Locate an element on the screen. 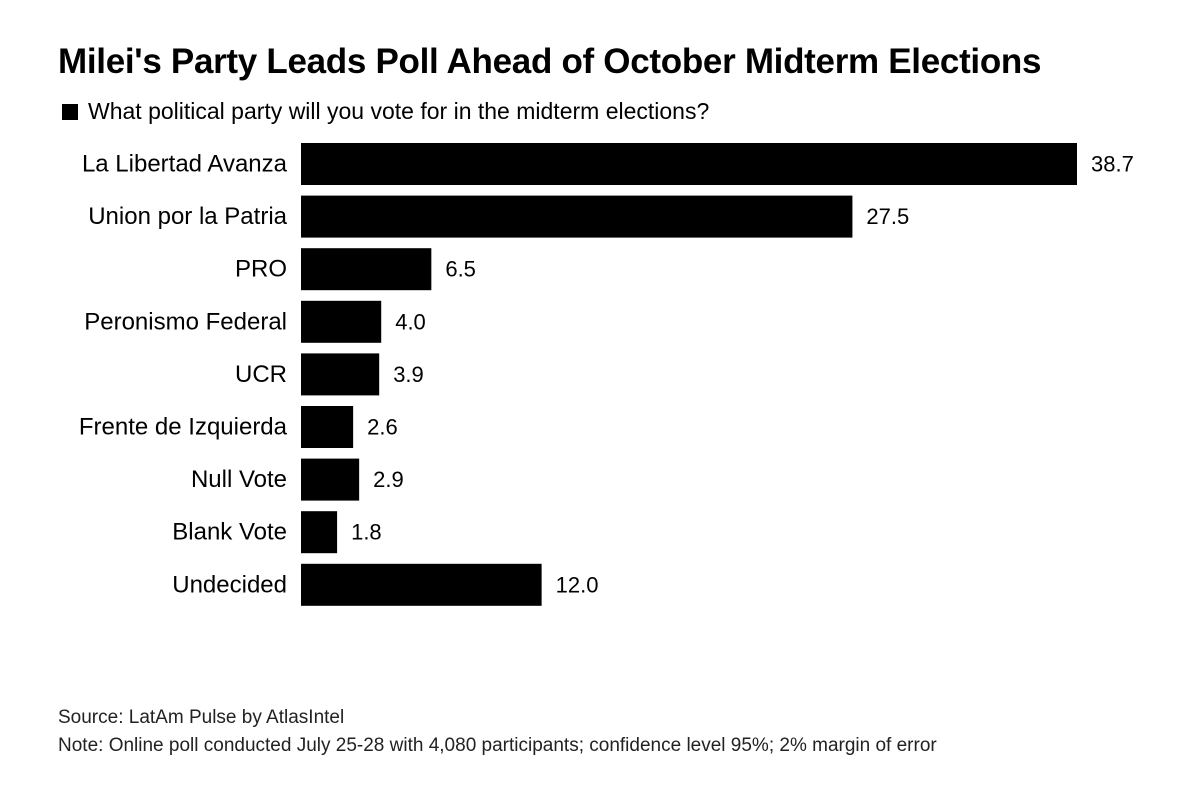 The image size is (1200, 800). bar-ucr is located at coordinates (340, 374).